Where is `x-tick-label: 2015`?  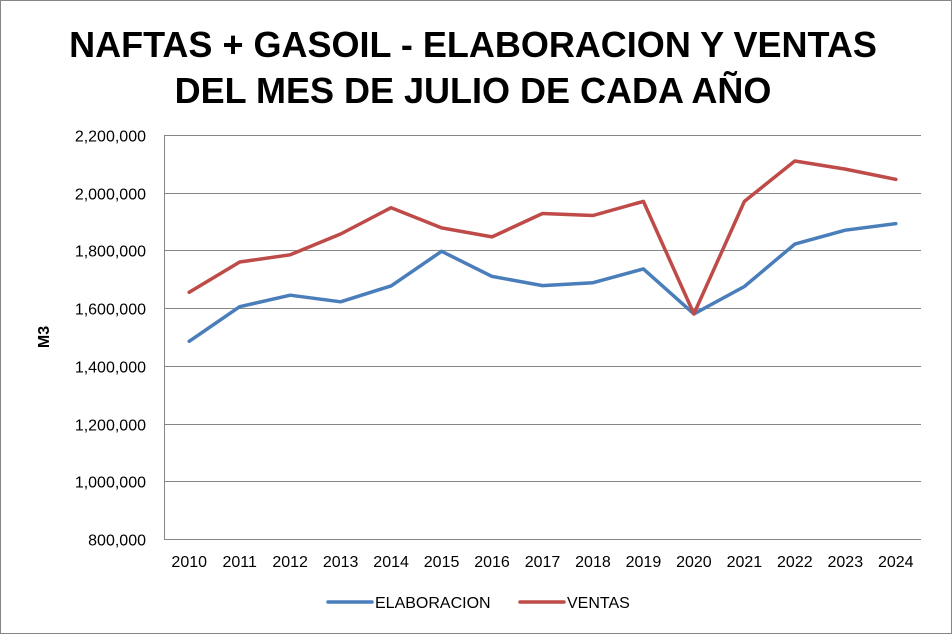 x-tick-label: 2015 is located at coordinates (442, 562).